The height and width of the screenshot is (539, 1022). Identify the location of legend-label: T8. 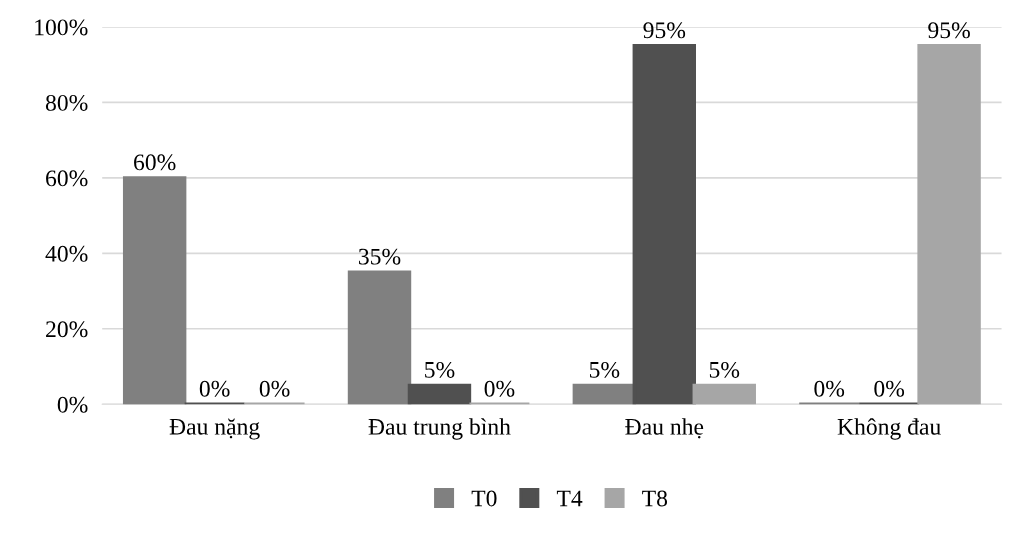
(655, 498).